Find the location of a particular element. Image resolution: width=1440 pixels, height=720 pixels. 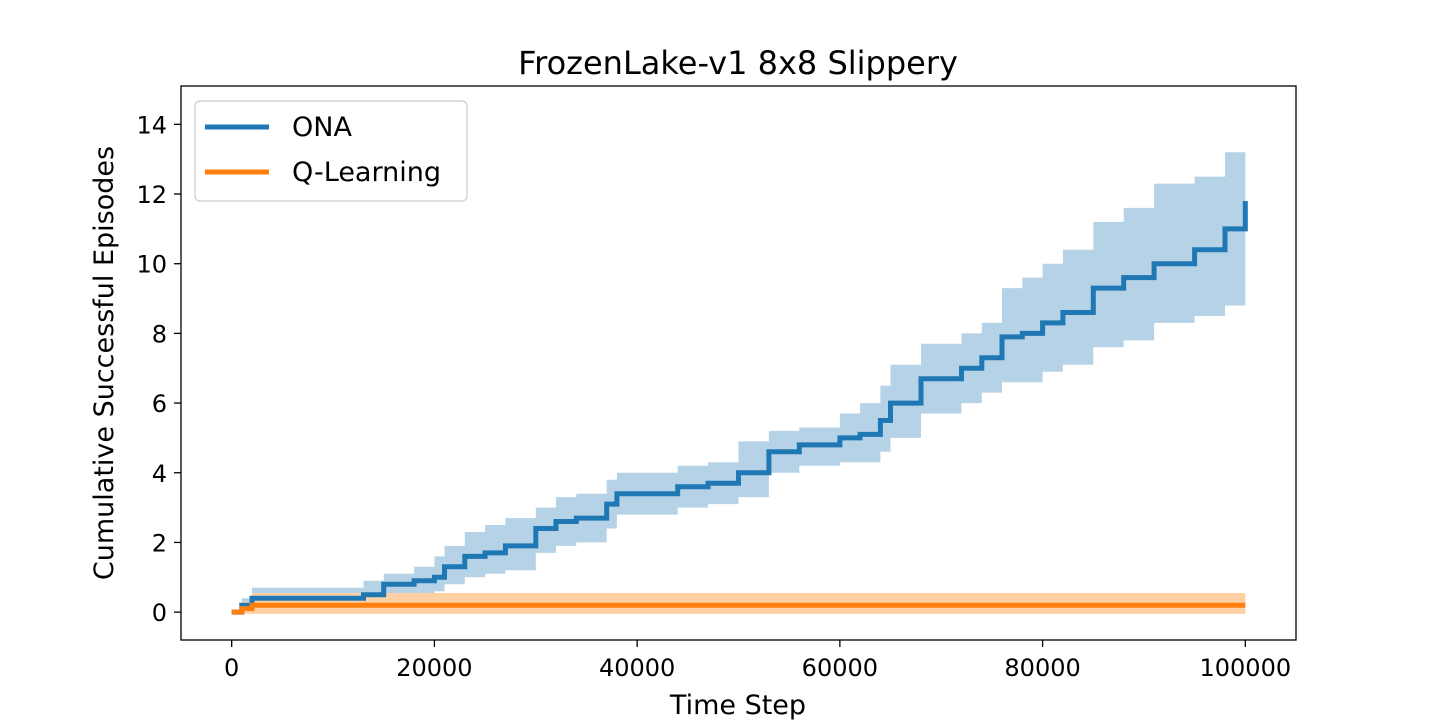

y-tick-label: 14 is located at coordinates (151, 125).